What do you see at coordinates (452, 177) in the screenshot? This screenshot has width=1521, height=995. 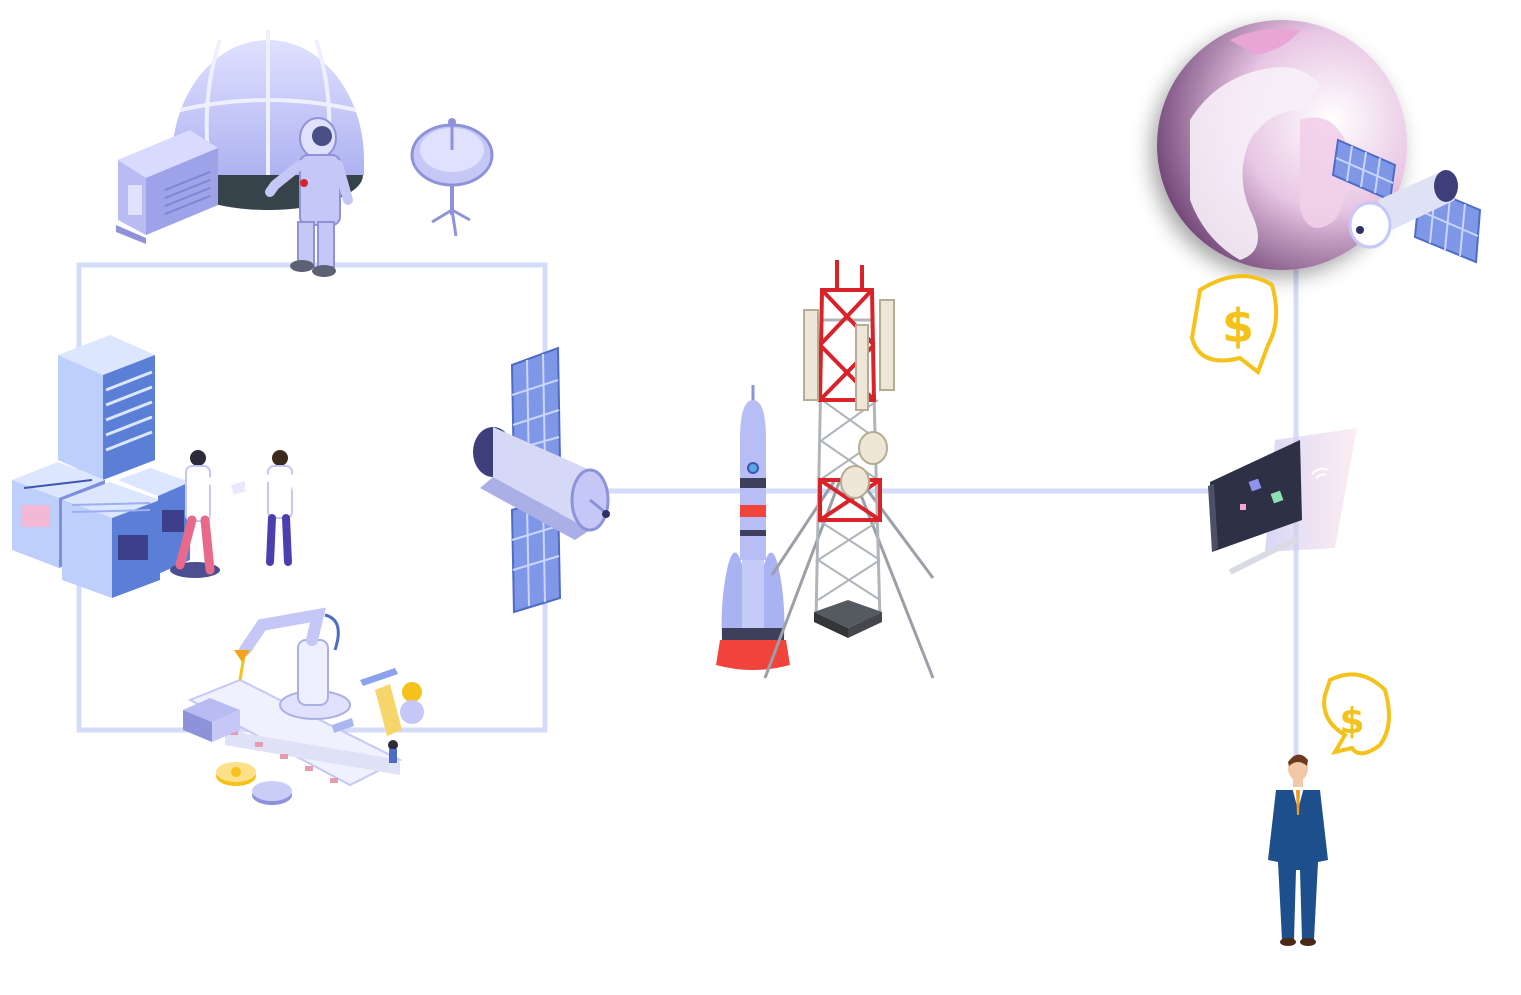 I see `satellite-dish-icon` at bounding box center [452, 177].